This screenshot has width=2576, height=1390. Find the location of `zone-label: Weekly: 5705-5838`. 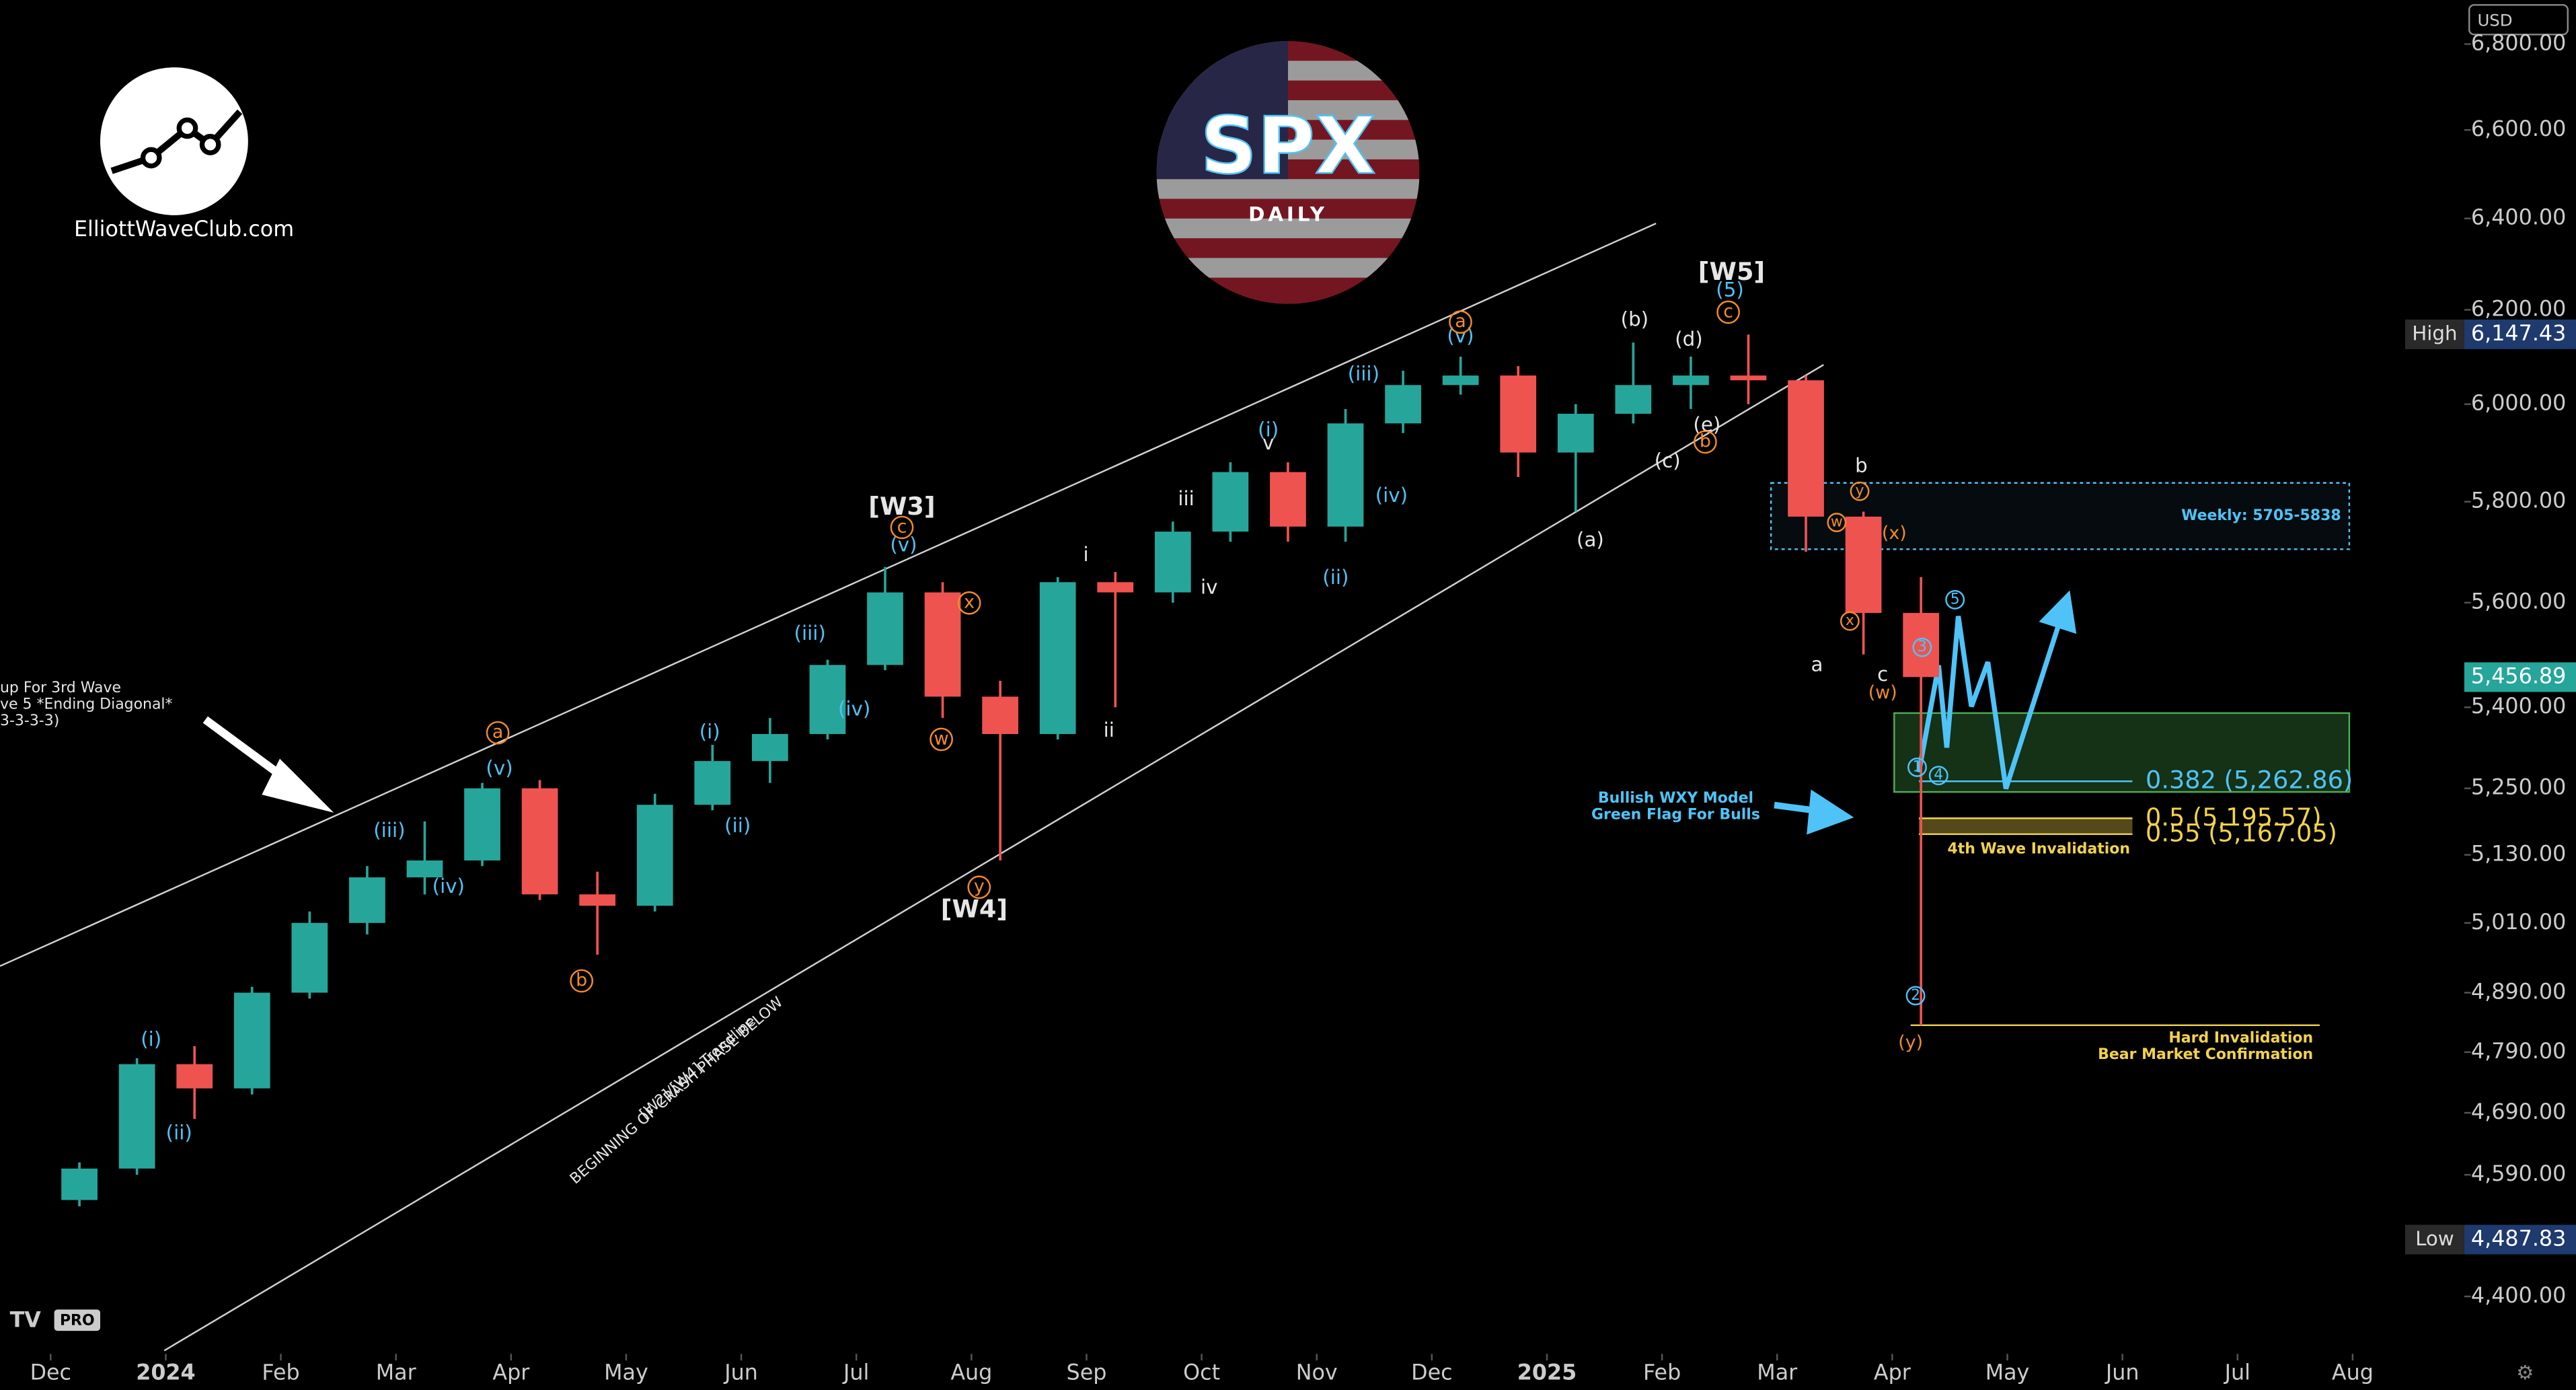

zone-label: Weekly: 5705-5838 is located at coordinates (2261, 515).